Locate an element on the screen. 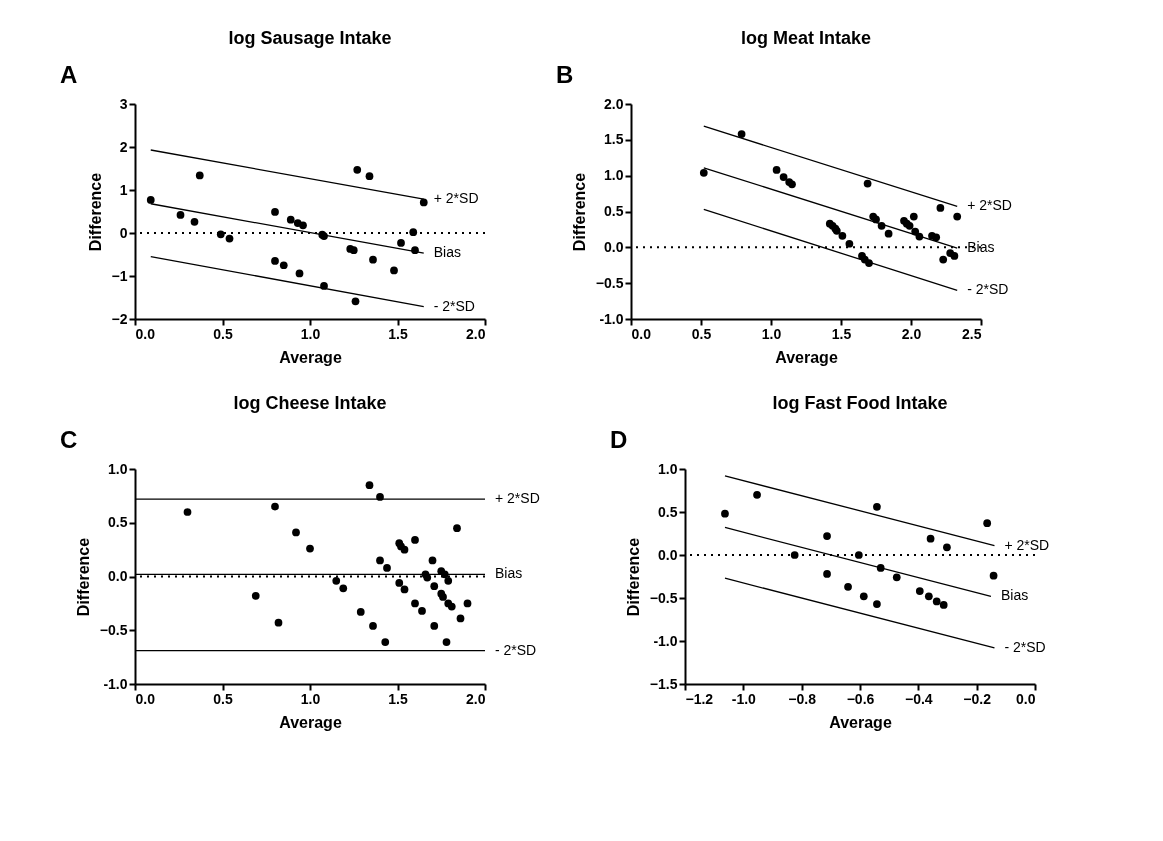 This screenshot has height=841, width=1163. text: D is located at coordinates (619, 439).